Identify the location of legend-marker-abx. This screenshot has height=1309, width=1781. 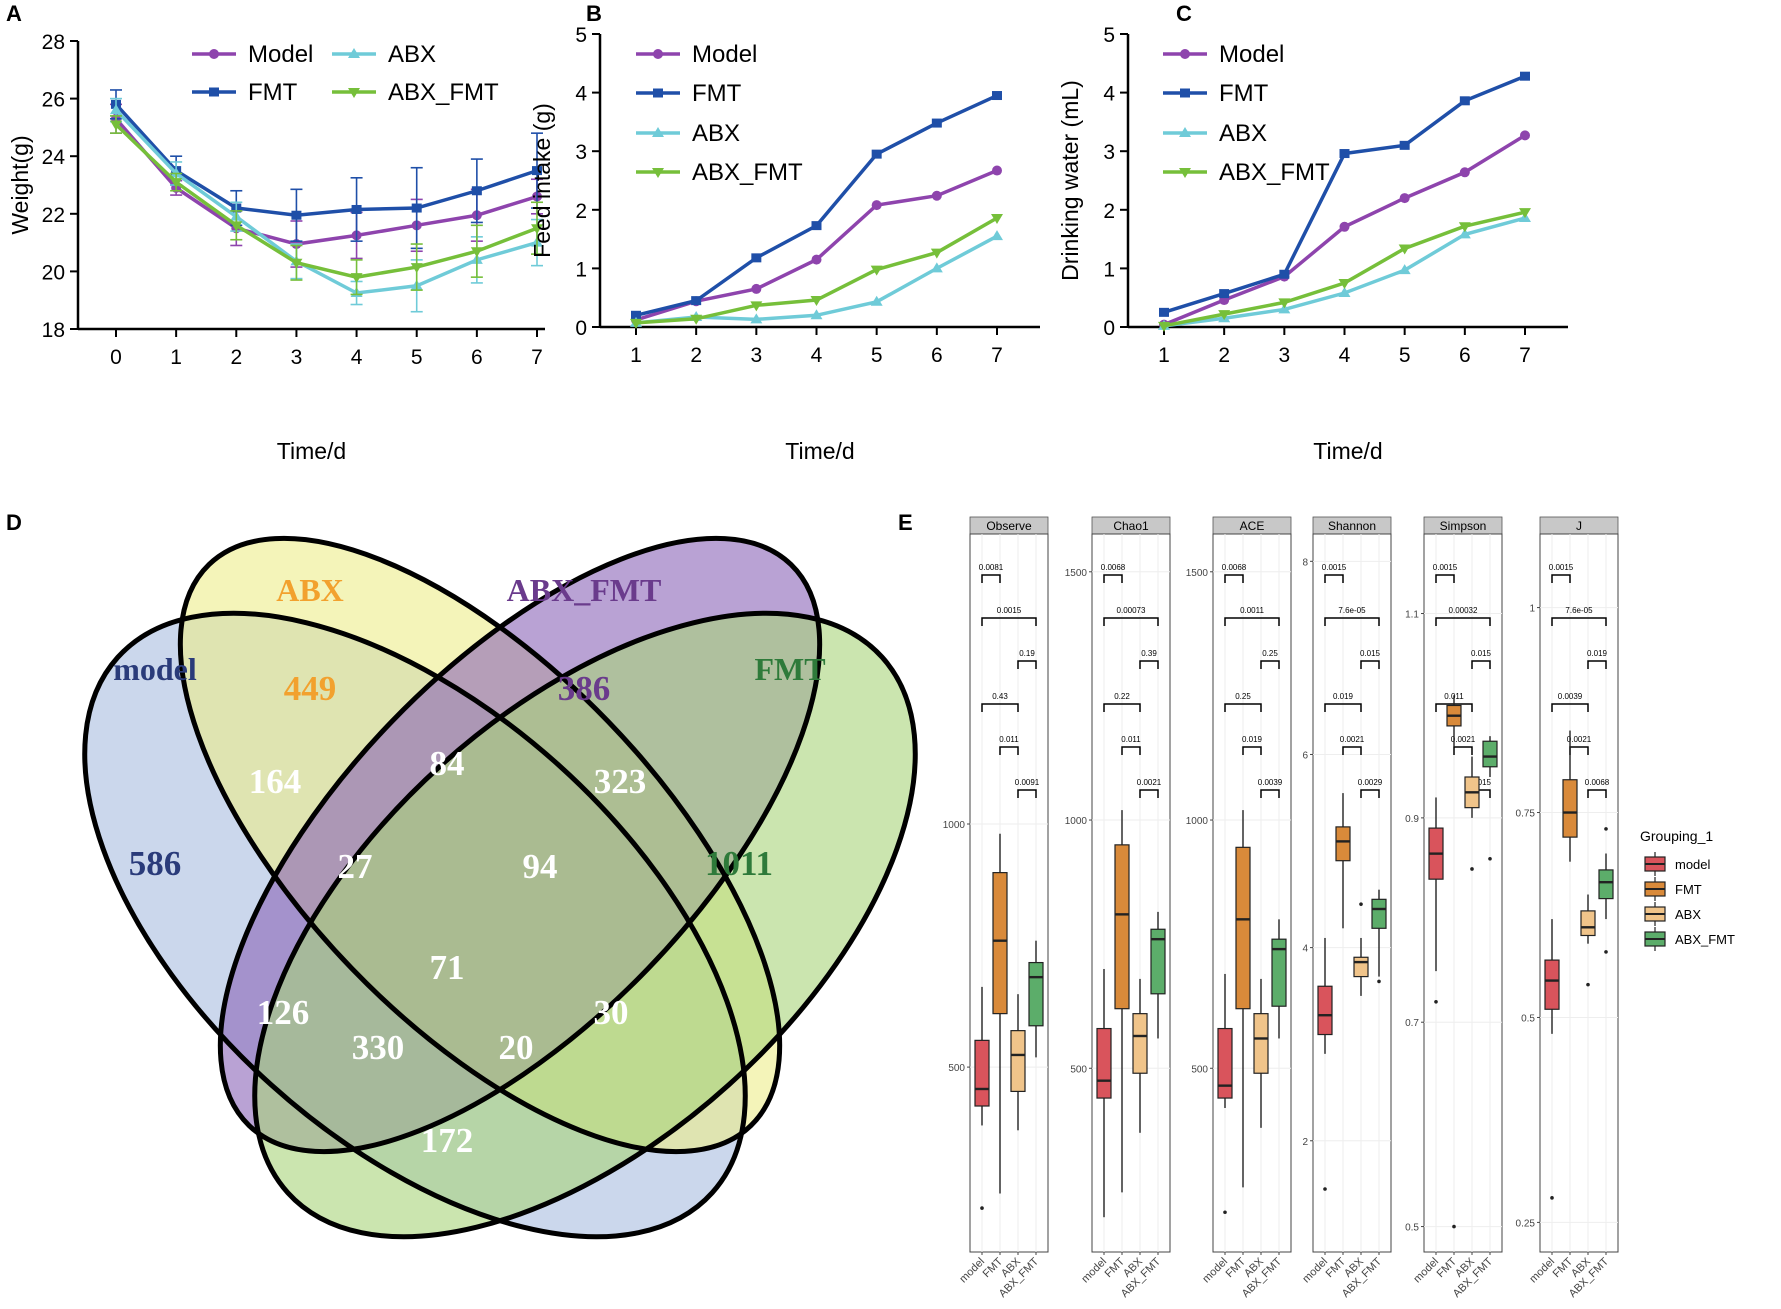
(658, 132).